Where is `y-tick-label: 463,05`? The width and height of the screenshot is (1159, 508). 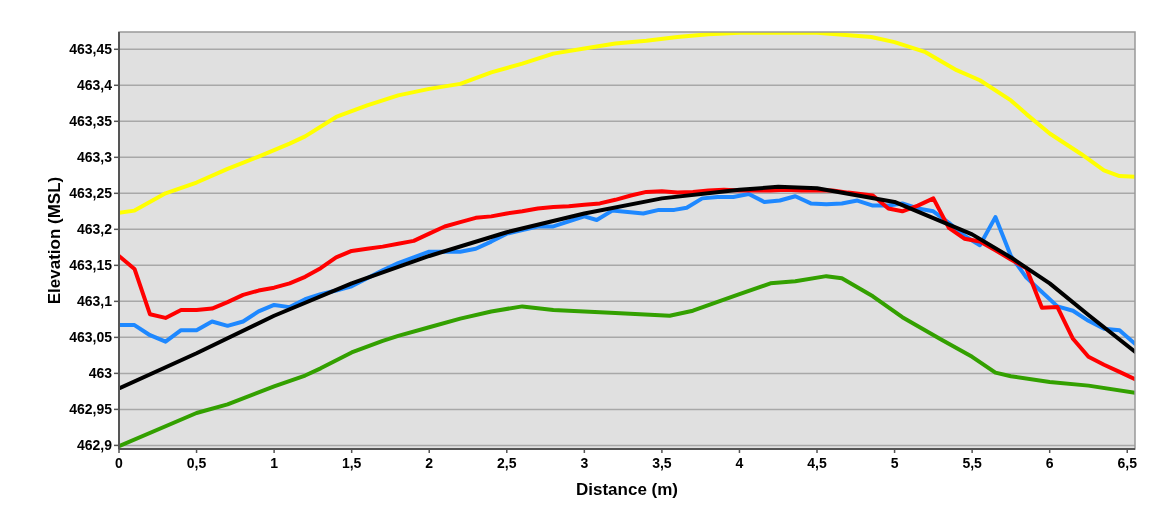 y-tick-label: 463,05 is located at coordinates (91, 337).